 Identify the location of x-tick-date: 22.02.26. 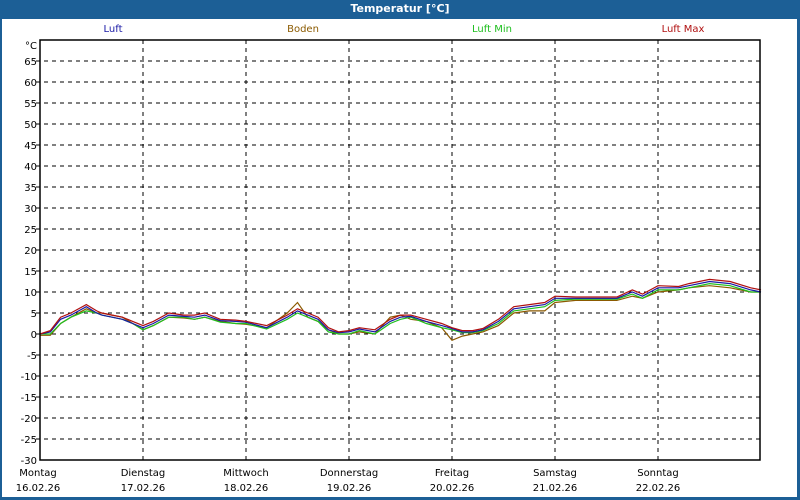
(658, 488).